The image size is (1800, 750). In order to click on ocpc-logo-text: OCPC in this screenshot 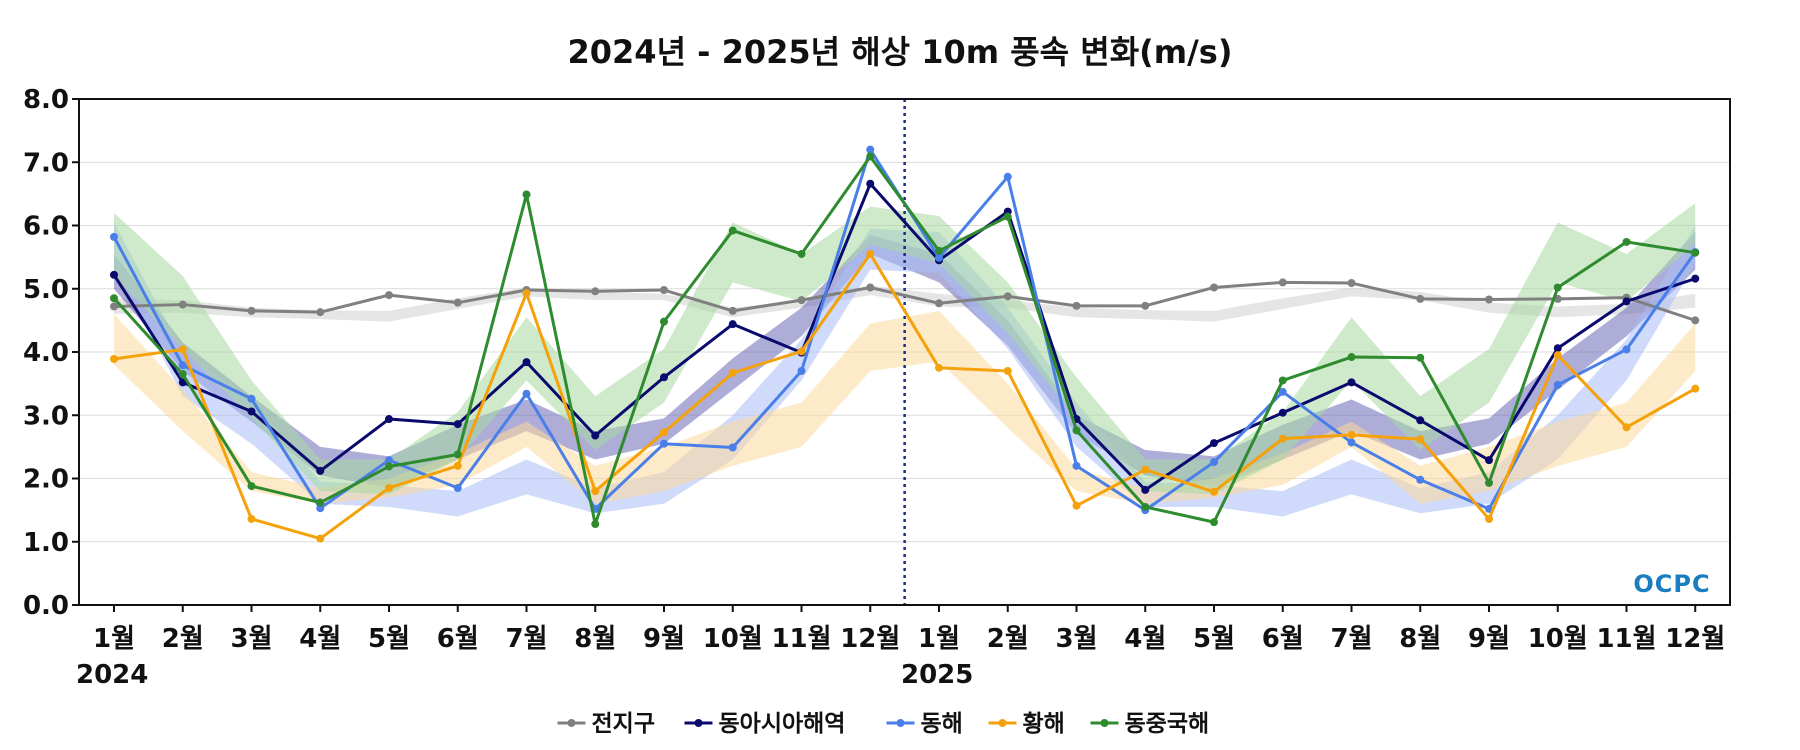, I will do `click(1671, 584)`.